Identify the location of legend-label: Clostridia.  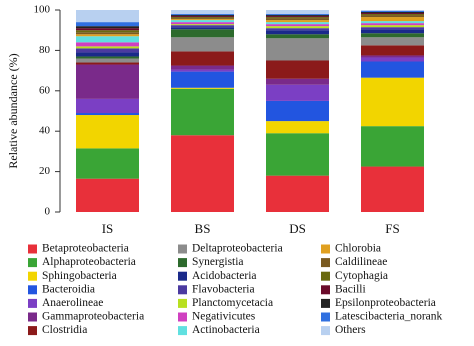
(64, 330).